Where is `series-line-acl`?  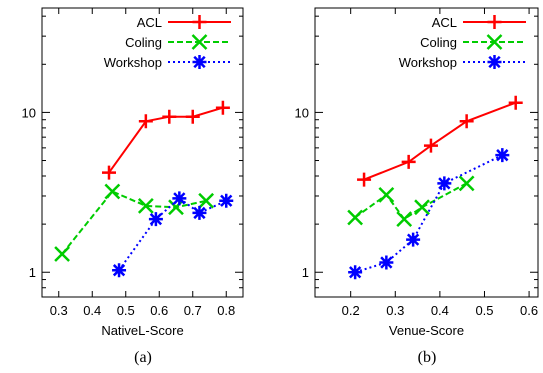 series-line-acl is located at coordinates (440, 141).